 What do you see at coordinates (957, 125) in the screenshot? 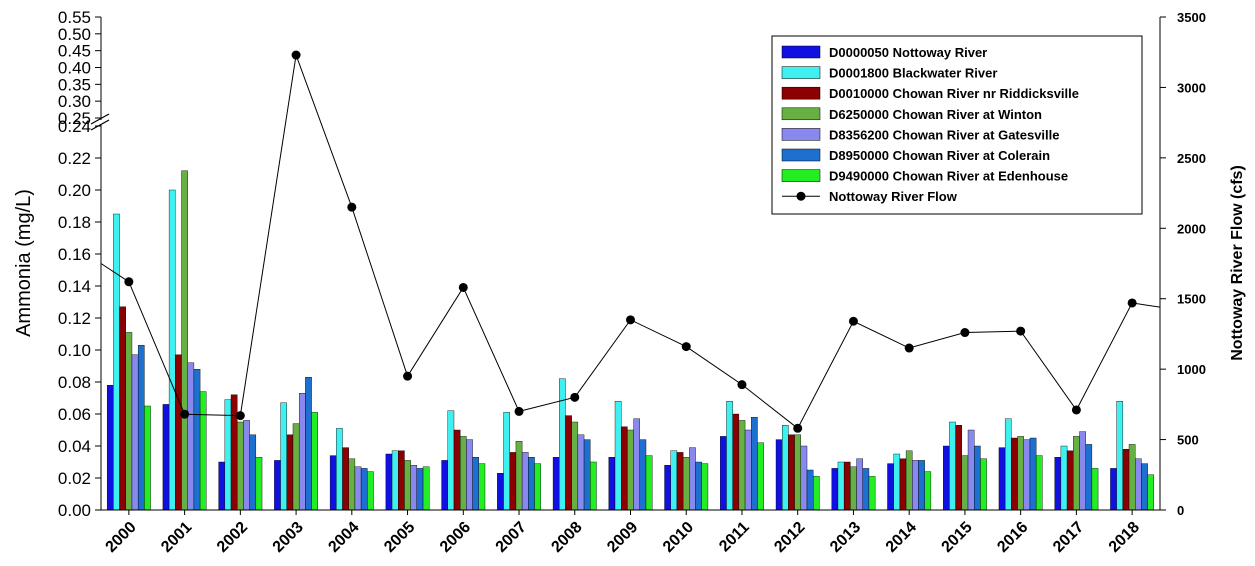
I see `legend-box` at bounding box center [957, 125].